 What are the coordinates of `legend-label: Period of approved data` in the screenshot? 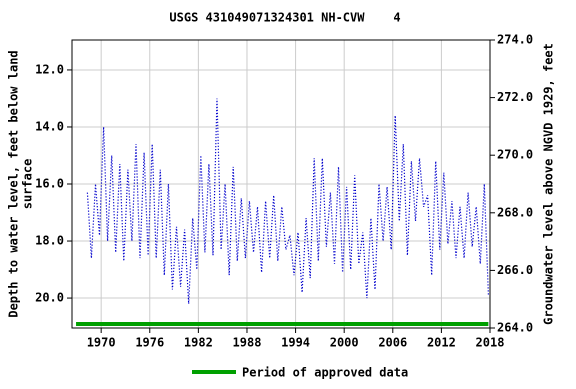 It's located at (325, 373).